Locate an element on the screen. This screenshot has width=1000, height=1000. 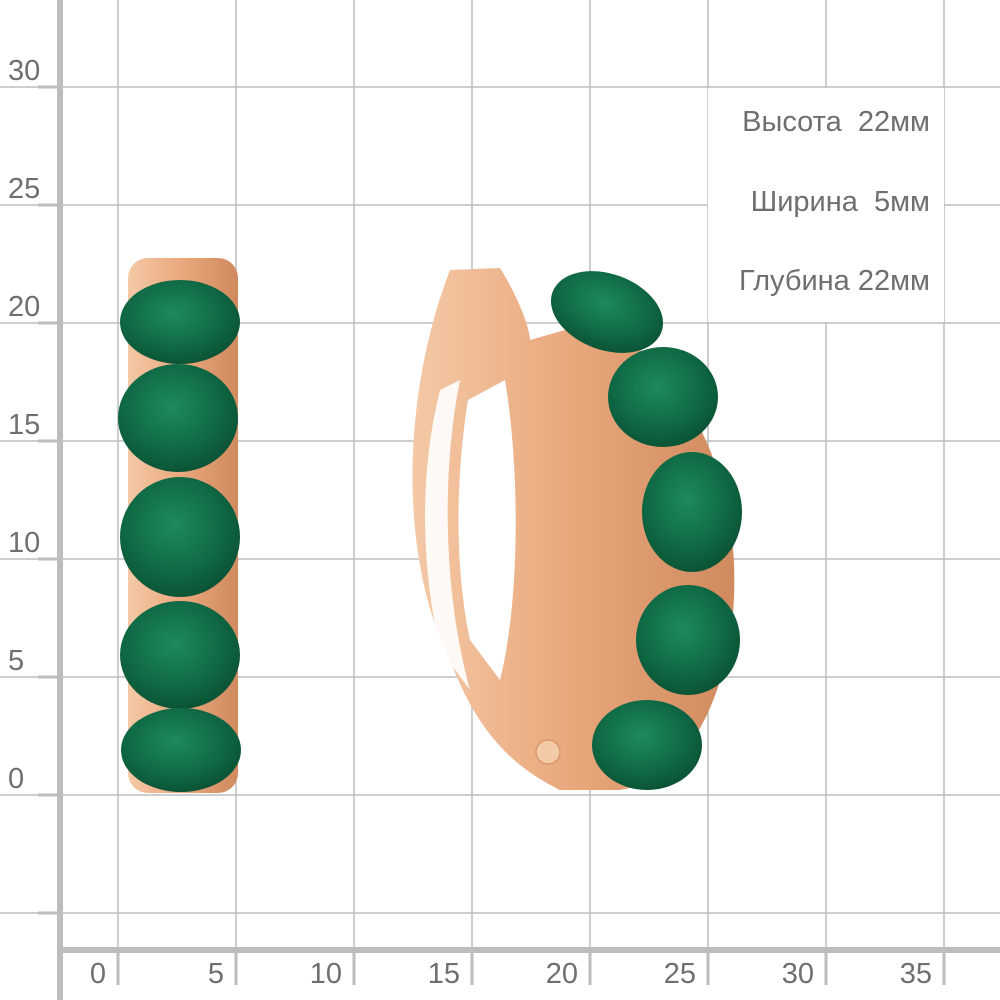
y-tick-label: 20 is located at coordinates (24, 307).